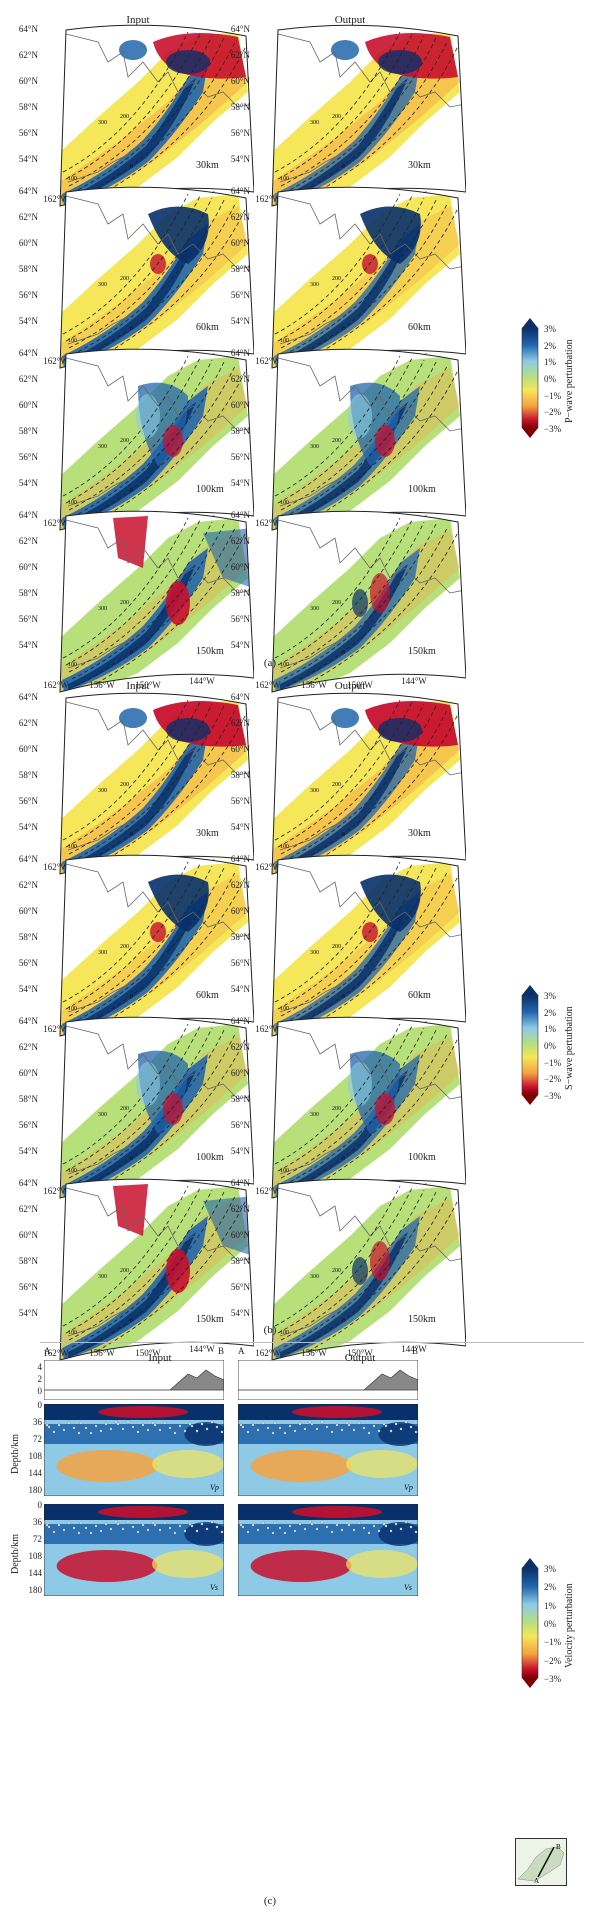 The height and width of the screenshot is (1913, 591). I want to click on velocity-section-vp-input: Vp, so click(135, 1450).